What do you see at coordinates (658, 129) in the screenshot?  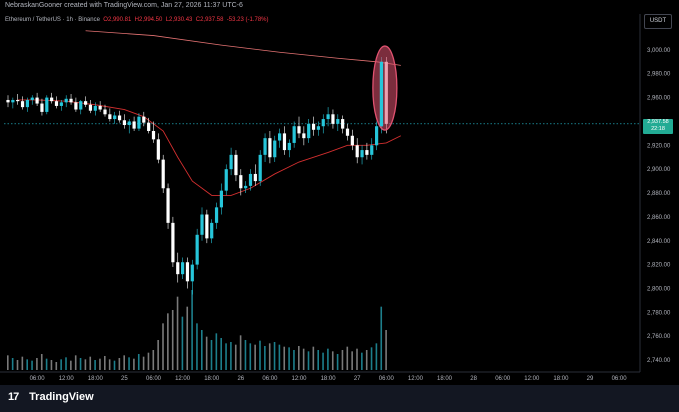 I see `bar-countdown: 22:18` at bounding box center [658, 129].